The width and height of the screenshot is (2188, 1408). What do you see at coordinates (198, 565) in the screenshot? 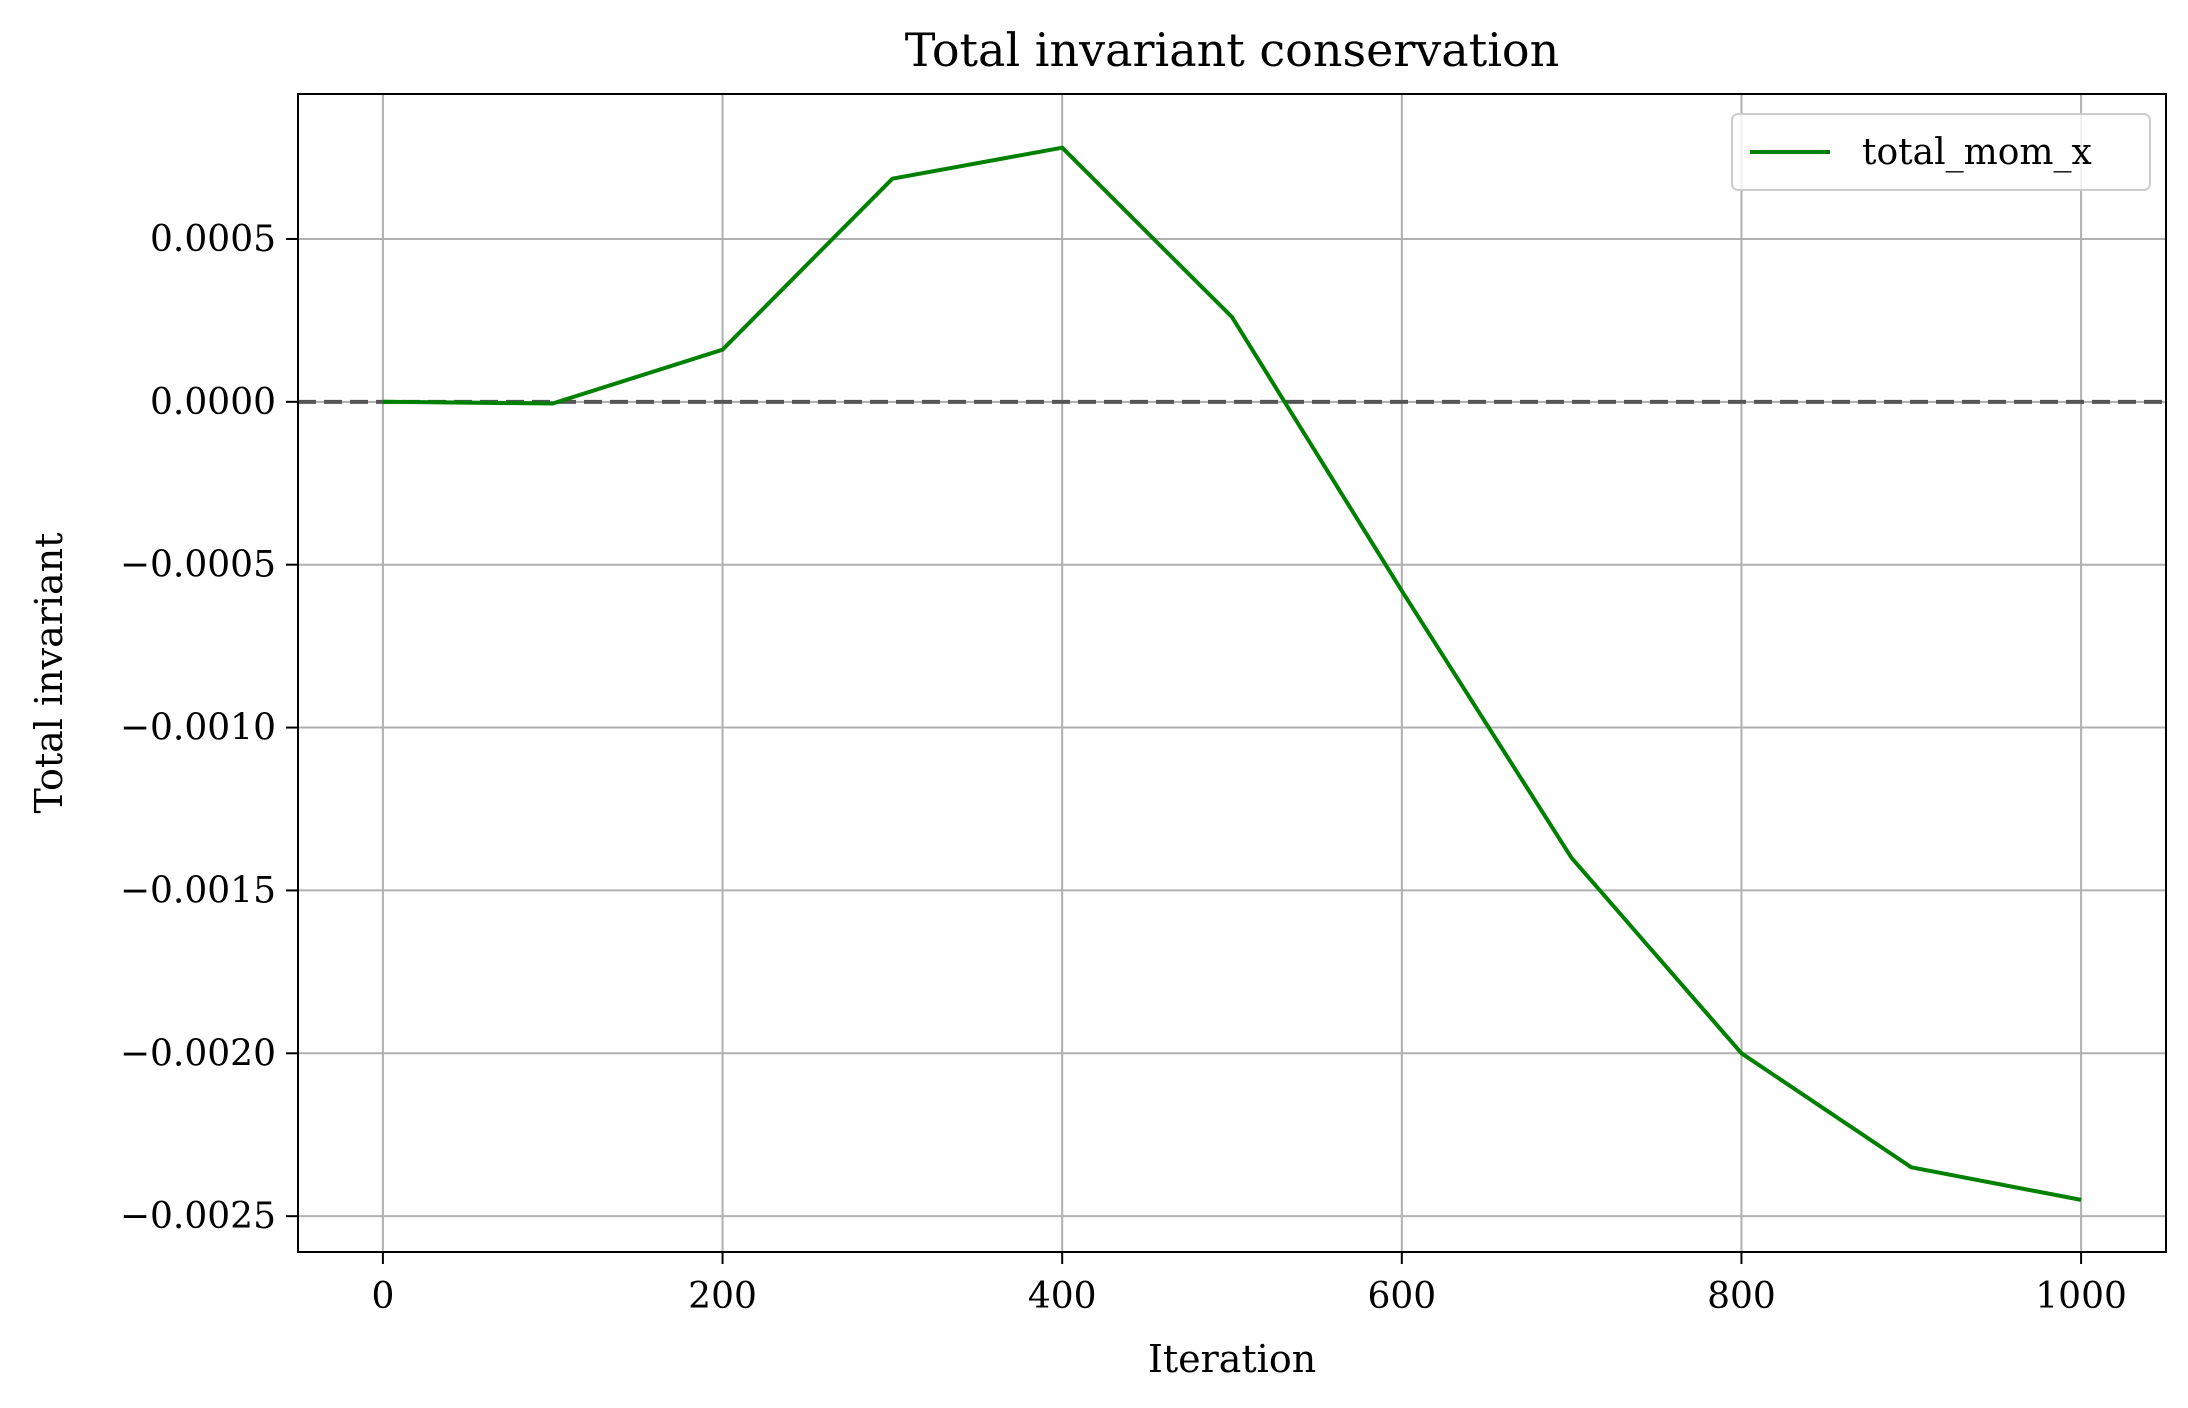
I see `y-tick-label: −0.0005` at bounding box center [198, 565].